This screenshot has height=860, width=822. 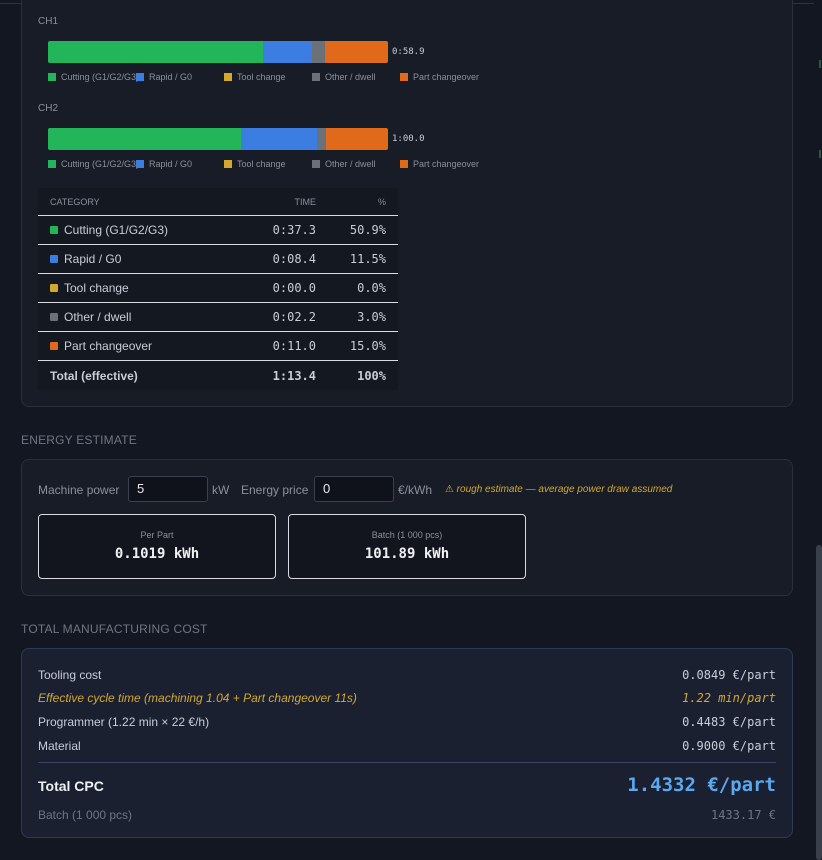 I want to click on side-marker, so click(x=820, y=154).